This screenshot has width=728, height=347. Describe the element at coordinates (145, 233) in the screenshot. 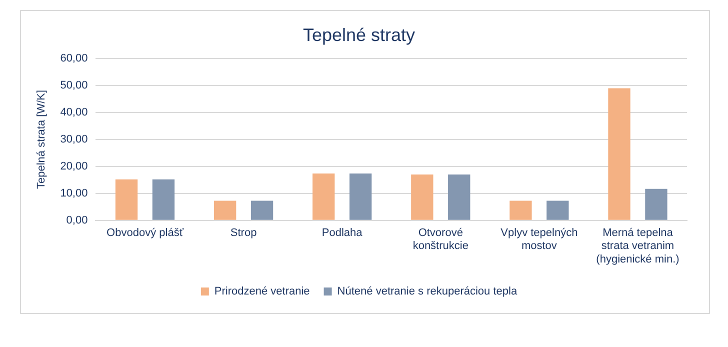

I see `x-tick-label: Obvodový plášť` at that location.